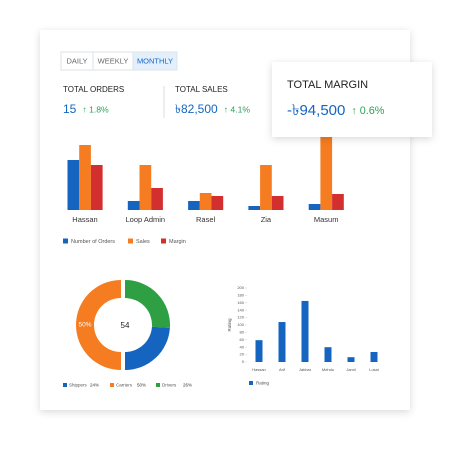 This screenshot has width=474, height=462. Describe the element at coordinates (242, 339) in the screenshot. I see `y-tick-label: 60` at that location.